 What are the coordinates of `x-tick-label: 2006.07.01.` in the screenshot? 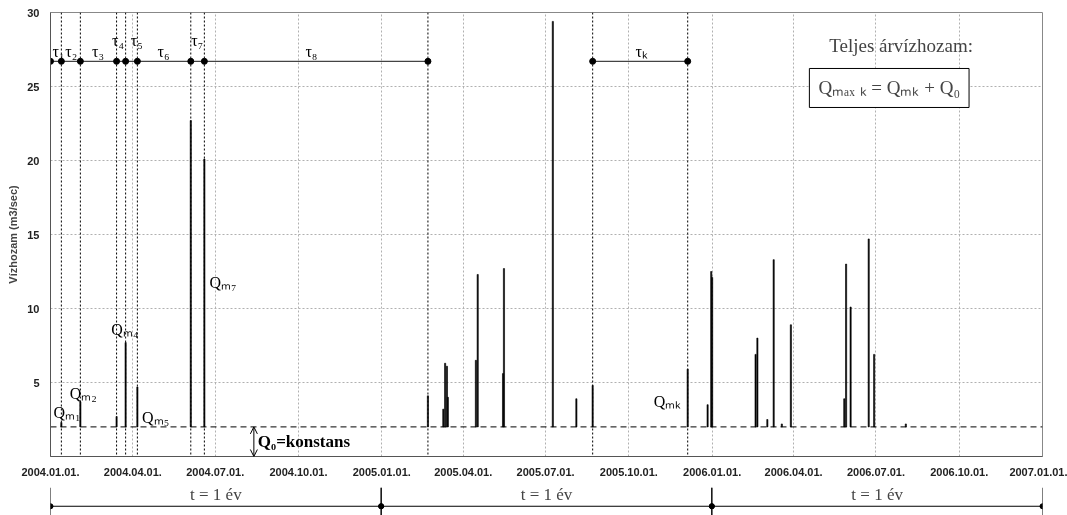 It's located at (876, 471).